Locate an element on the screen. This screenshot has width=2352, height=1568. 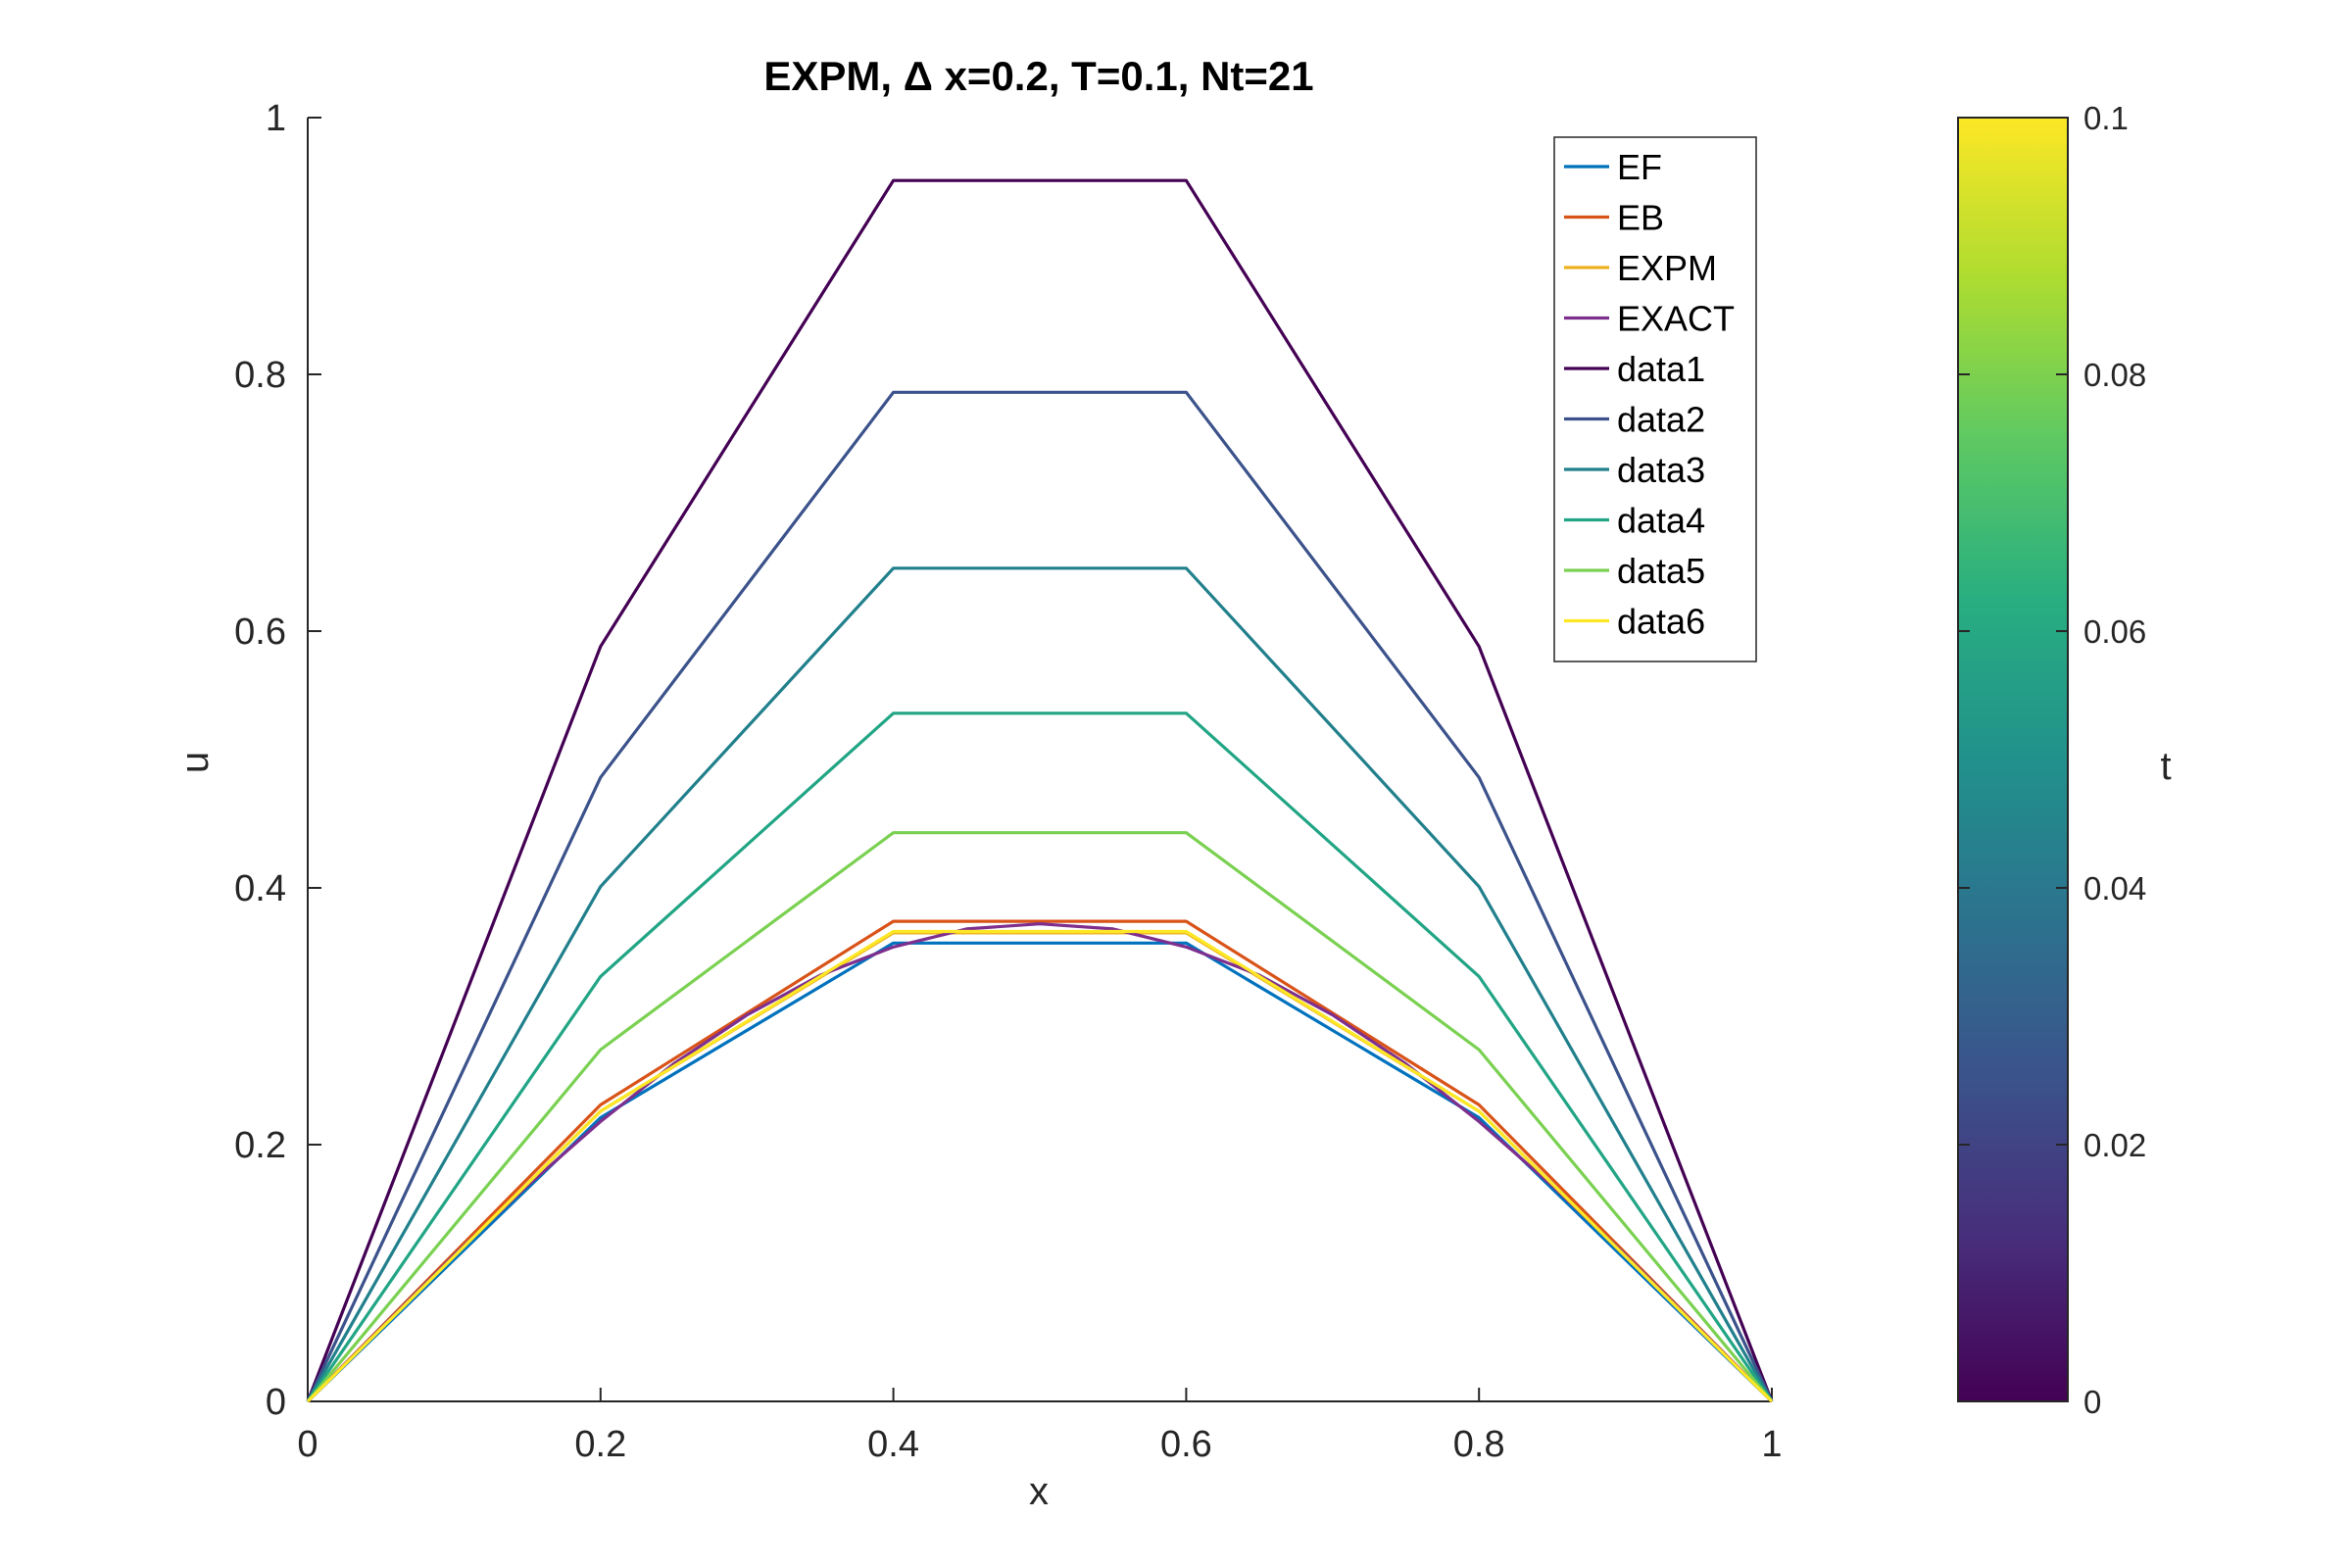
colorbar-gradient is located at coordinates (2013, 759).